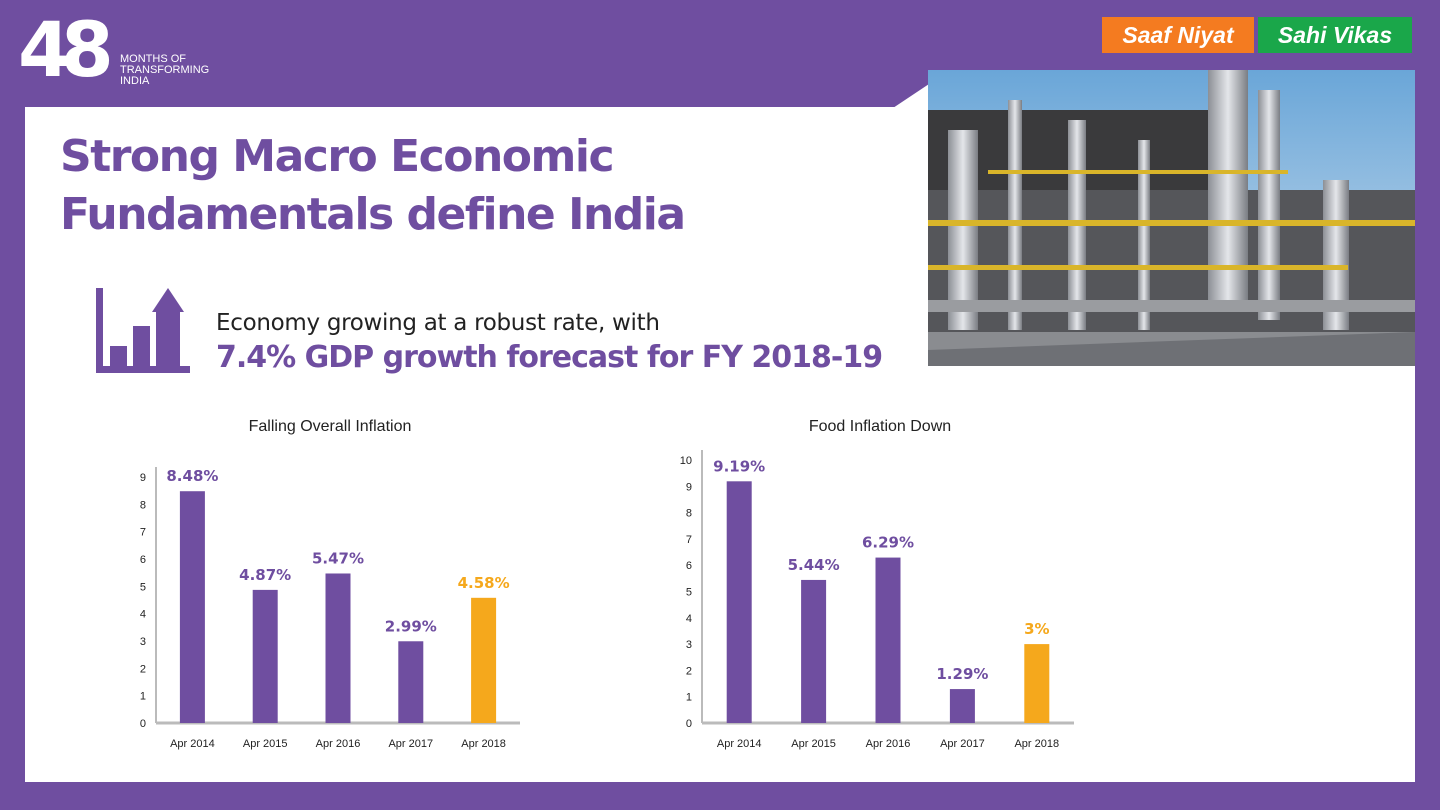 The width and height of the screenshot is (1440, 810). I want to click on chart-title: Falling Overall Inflation, so click(330, 426).